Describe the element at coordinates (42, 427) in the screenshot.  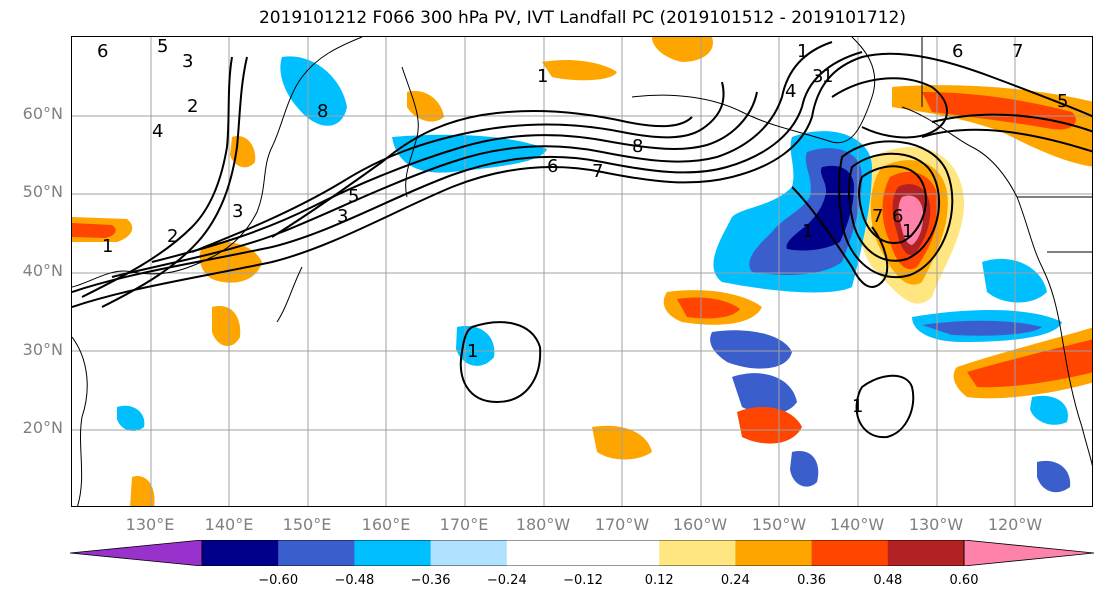
I see `lat-label: 20°N` at that location.